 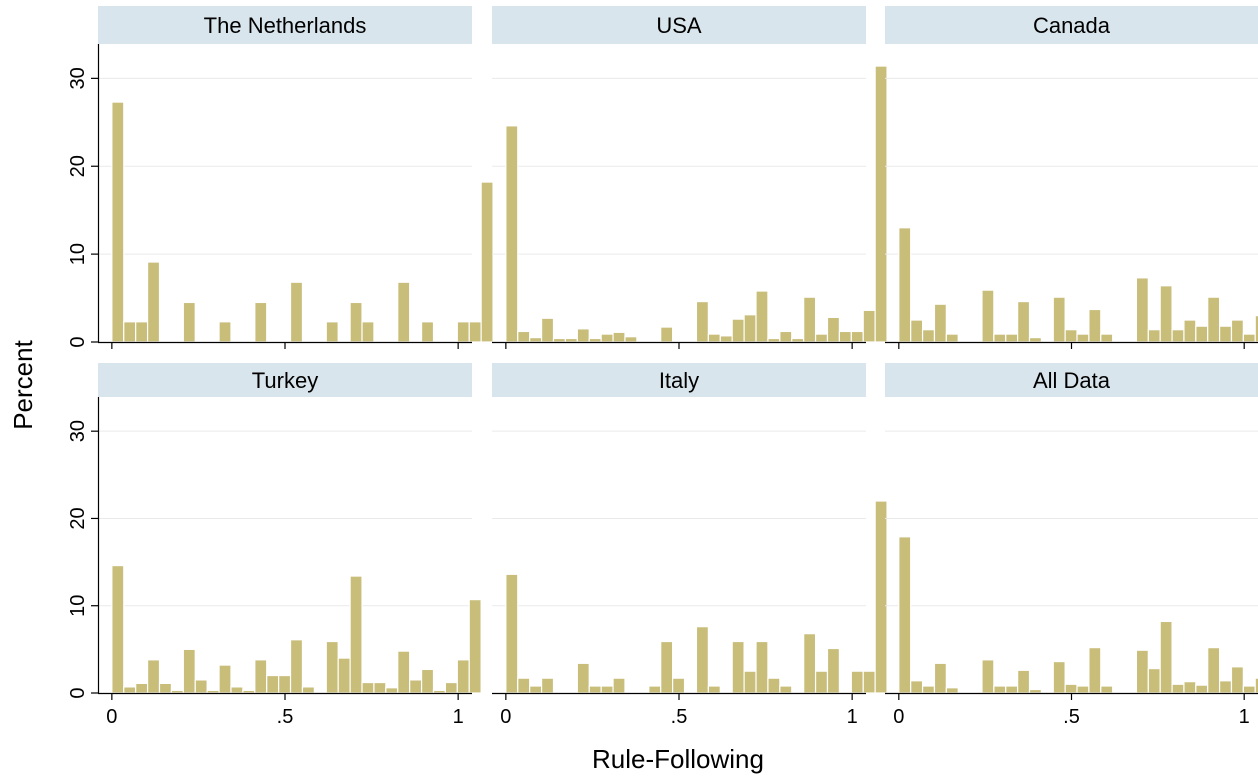 What do you see at coordinates (678, 759) in the screenshot?
I see `x-axis-title: Rule-Following` at bounding box center [678, 759].